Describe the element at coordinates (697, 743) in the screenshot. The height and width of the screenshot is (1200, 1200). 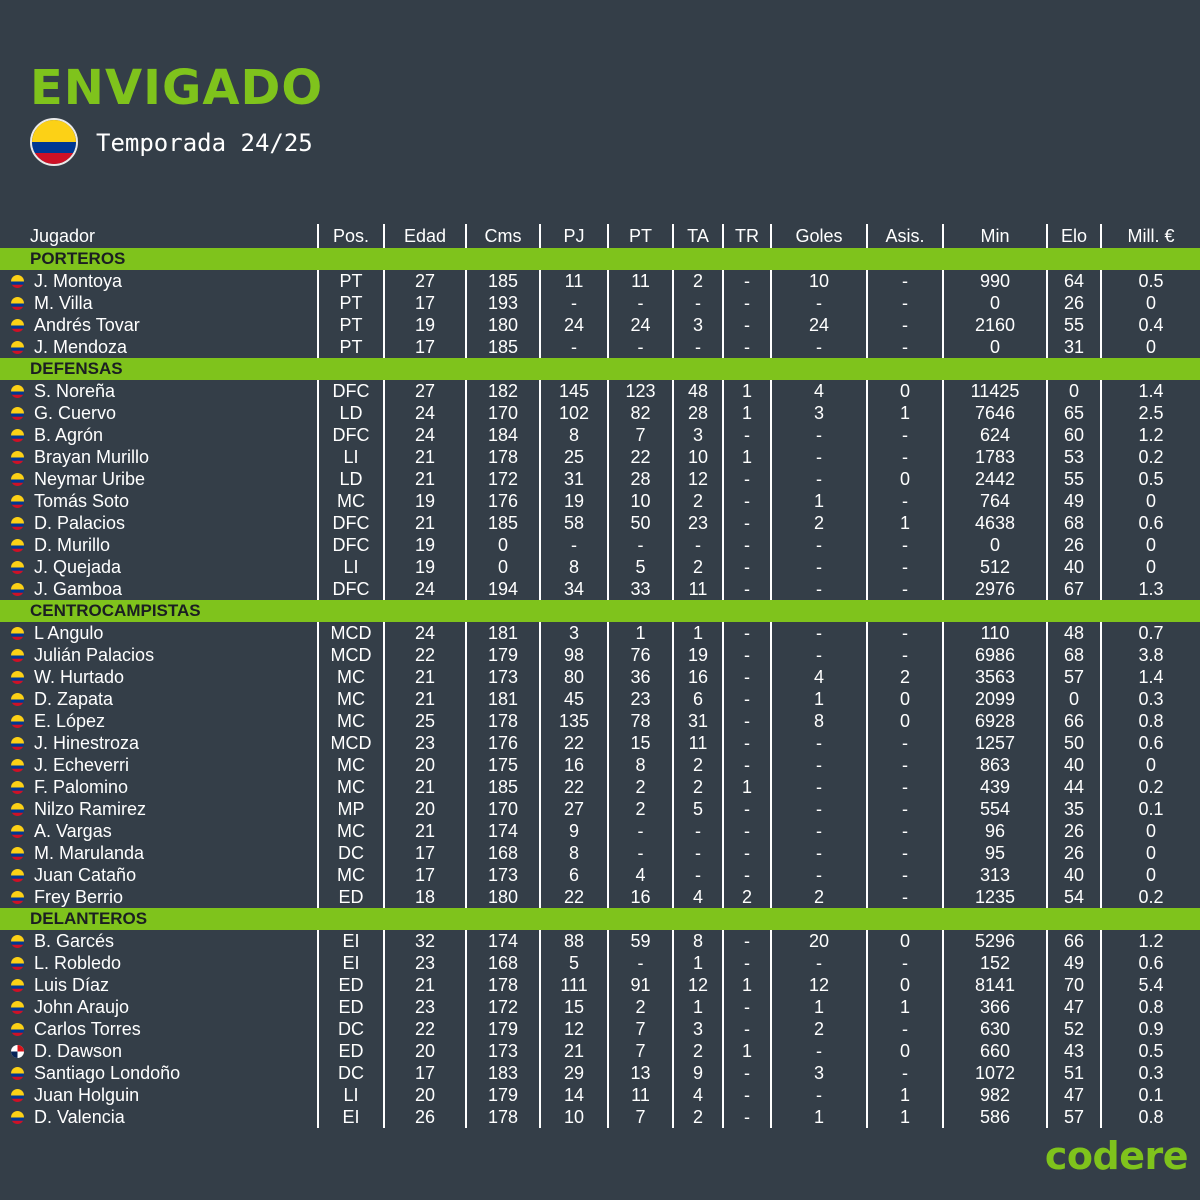
I see `cell-ta: 11` at that location.